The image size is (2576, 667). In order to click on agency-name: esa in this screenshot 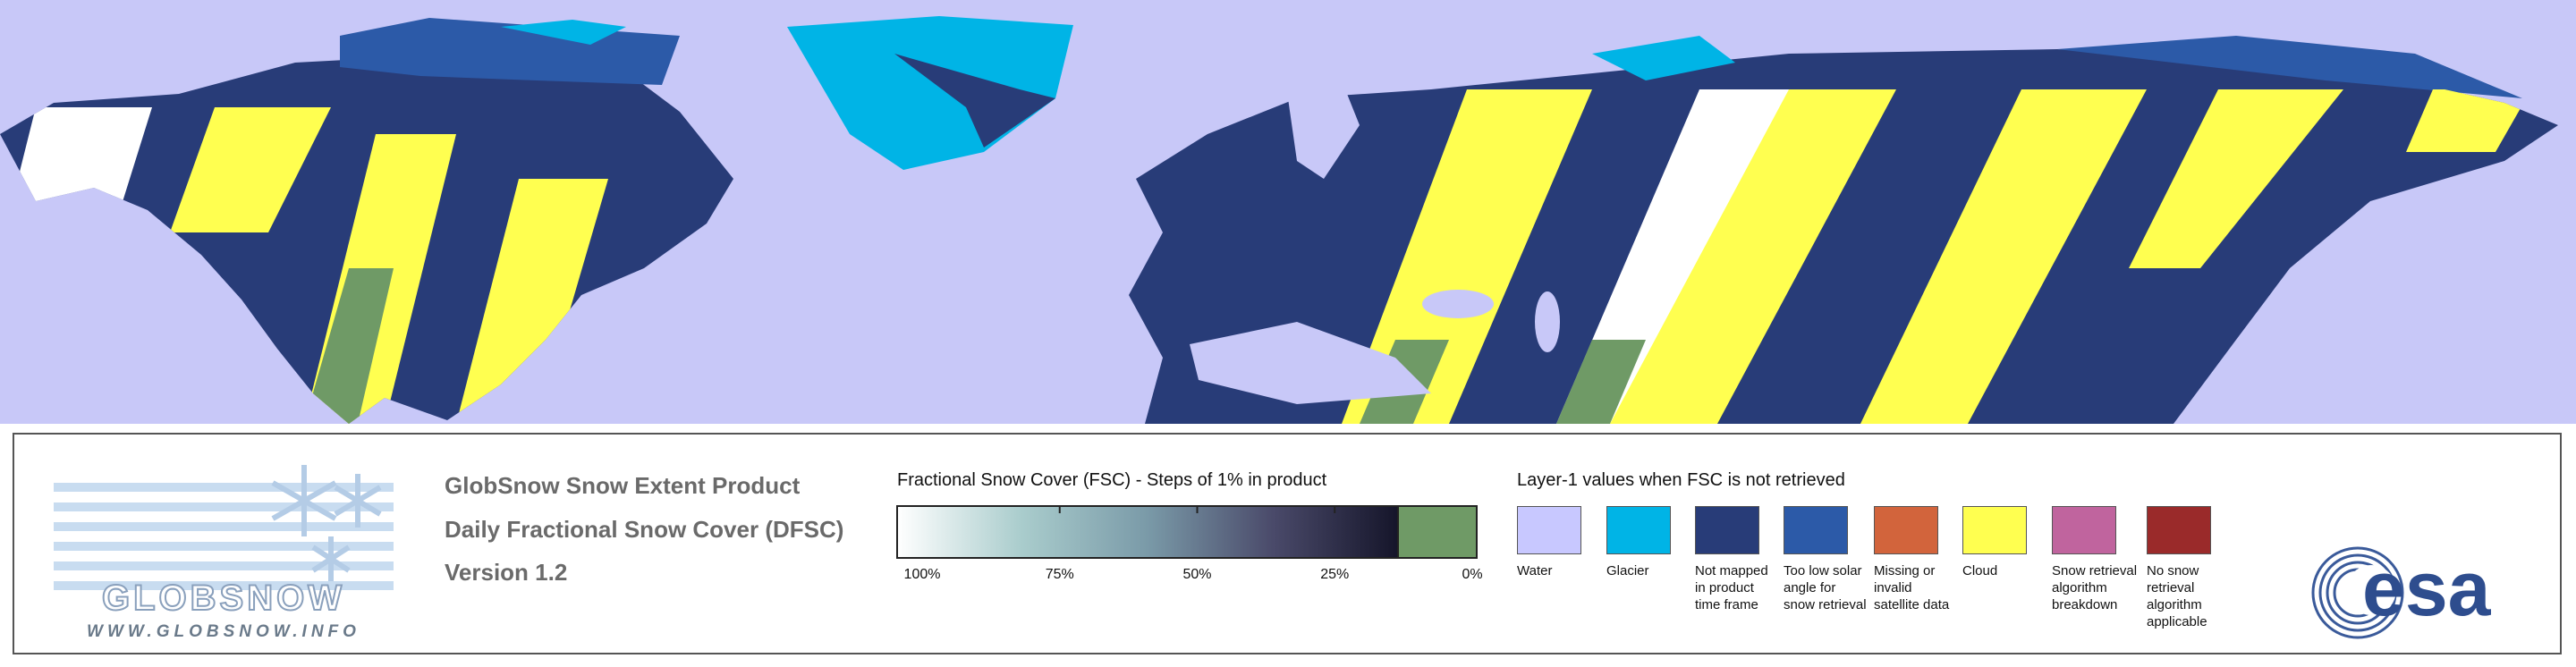, I will do `click(2427, 589)`.